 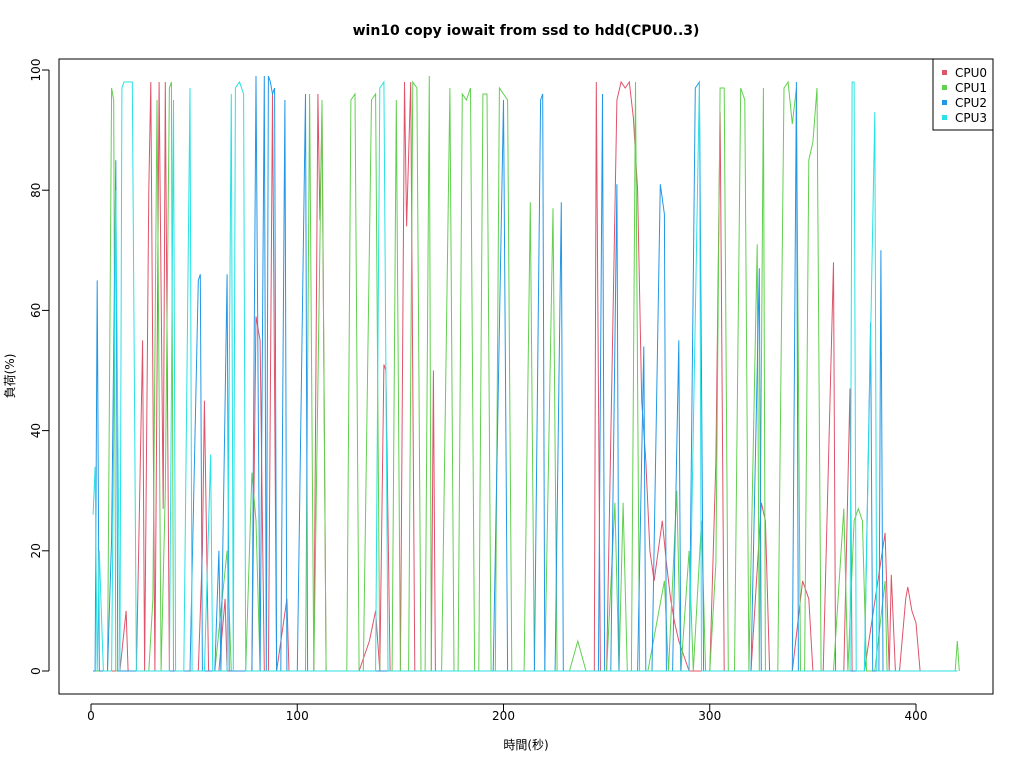 I want to click on y-tick-label: 100, so click(x=36, y=70).